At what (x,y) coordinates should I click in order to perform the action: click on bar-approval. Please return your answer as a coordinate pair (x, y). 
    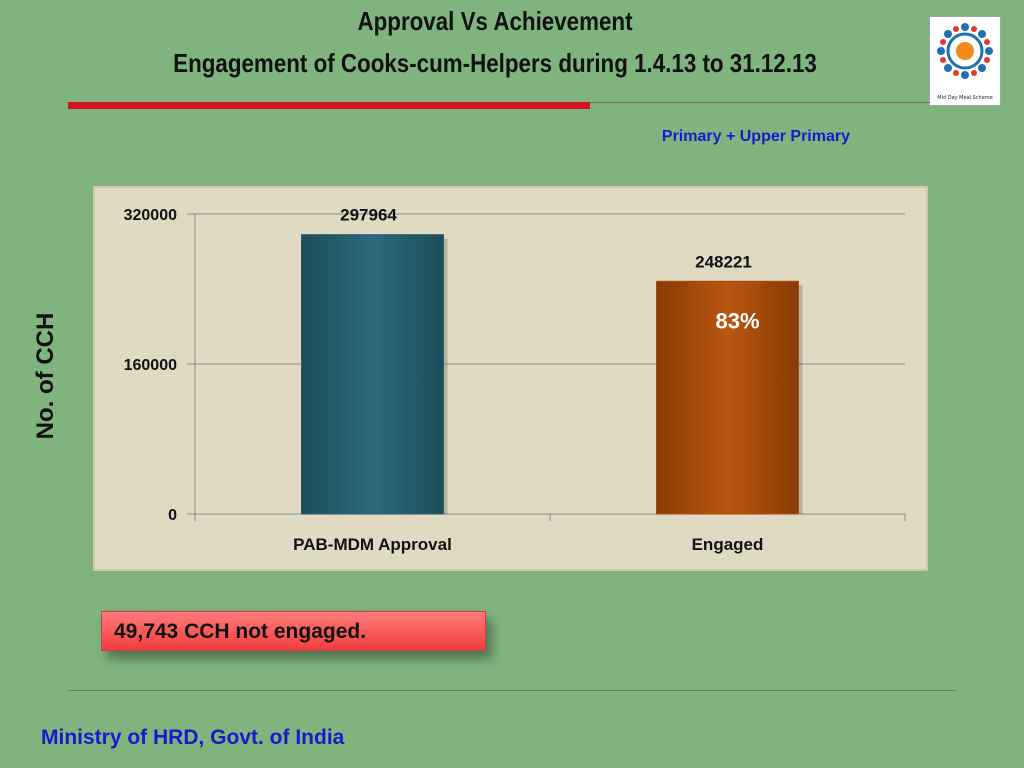
    Looking at the image, I should click on (372, 374).